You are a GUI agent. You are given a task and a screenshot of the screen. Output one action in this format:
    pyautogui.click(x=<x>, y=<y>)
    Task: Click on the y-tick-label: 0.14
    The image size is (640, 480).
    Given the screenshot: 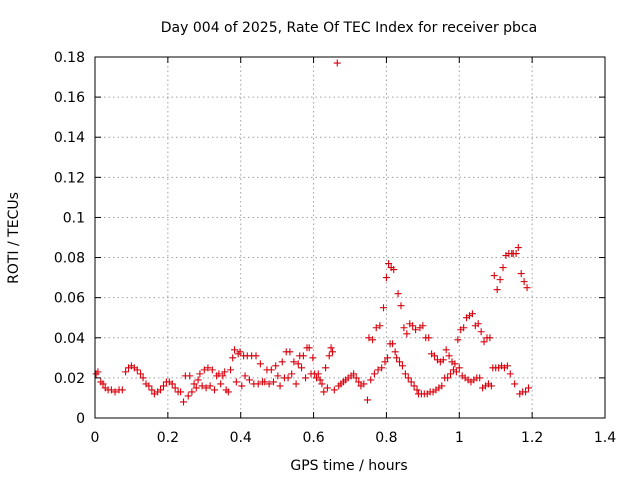 What is the action you would take?
    pyautogui.click(x=69, y=138)
    